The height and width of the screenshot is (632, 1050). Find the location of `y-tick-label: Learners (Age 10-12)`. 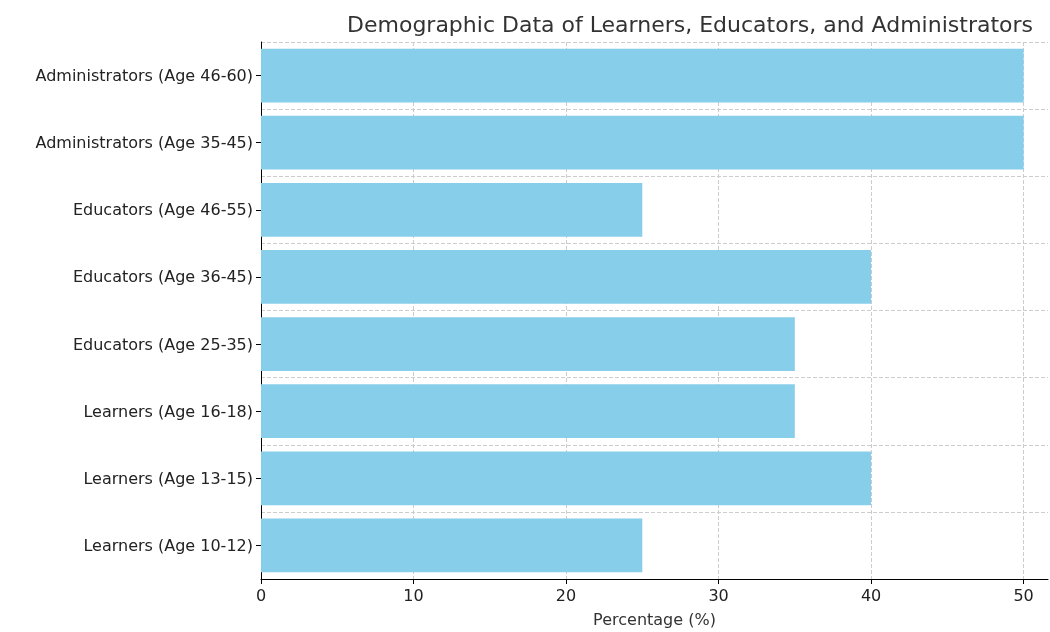

y-tick-label: Learners (Age 10-12) is located at coordinates (168, 545).